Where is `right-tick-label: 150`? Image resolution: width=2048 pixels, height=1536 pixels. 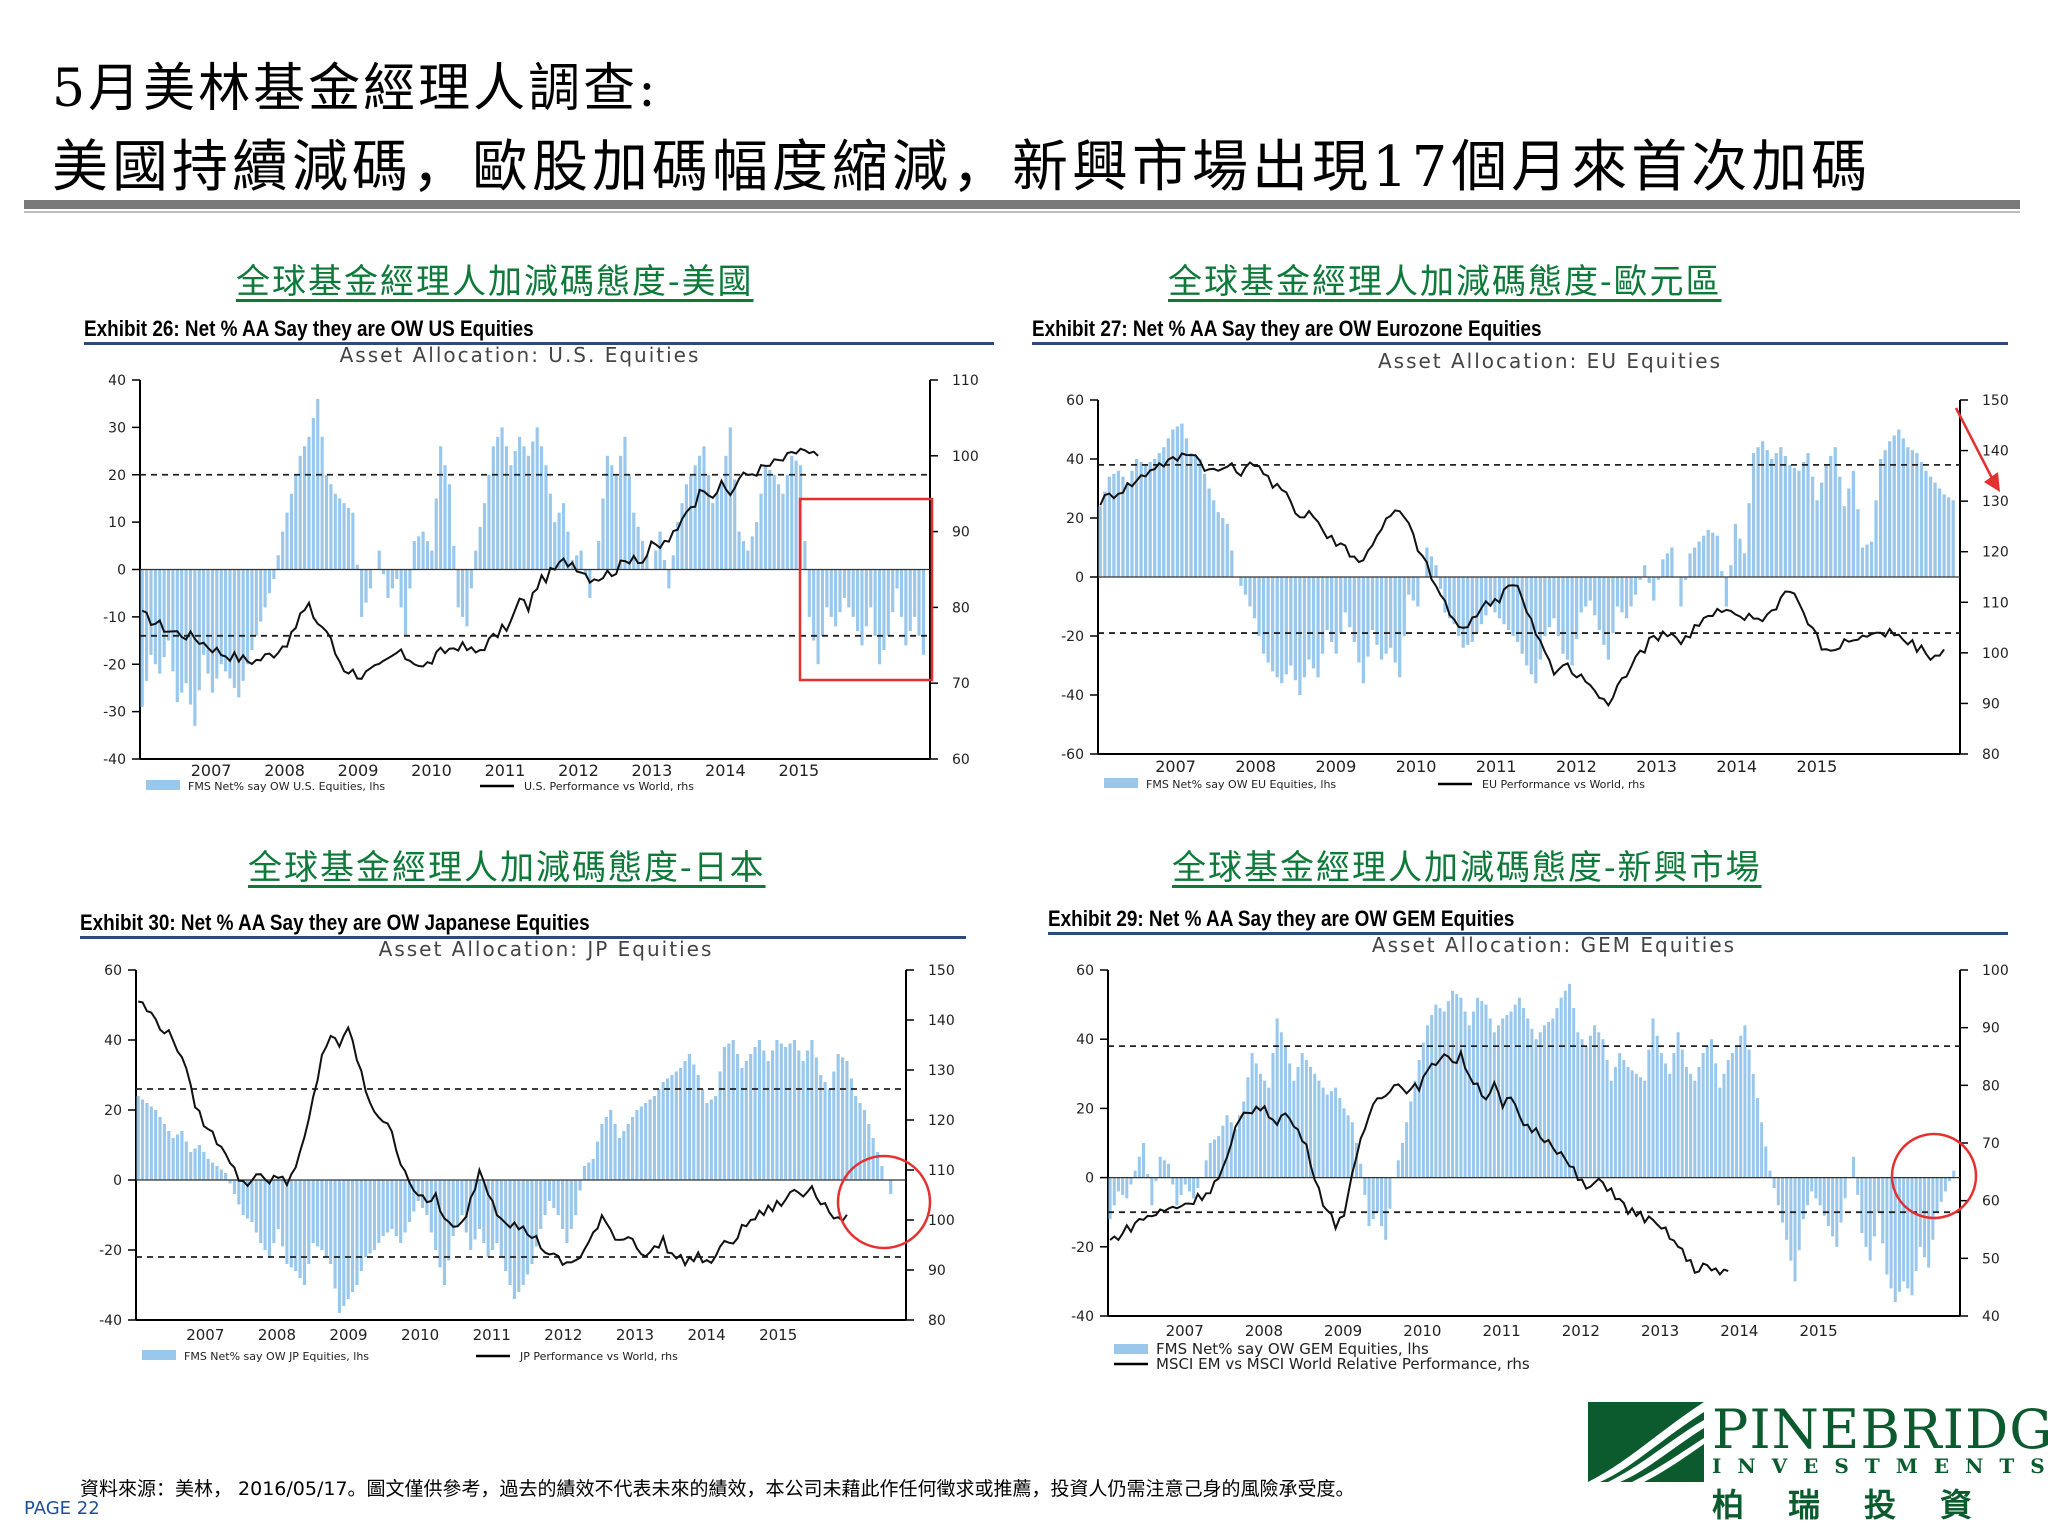
right-tick-label: 150 is located at coordinates (1995, 401).